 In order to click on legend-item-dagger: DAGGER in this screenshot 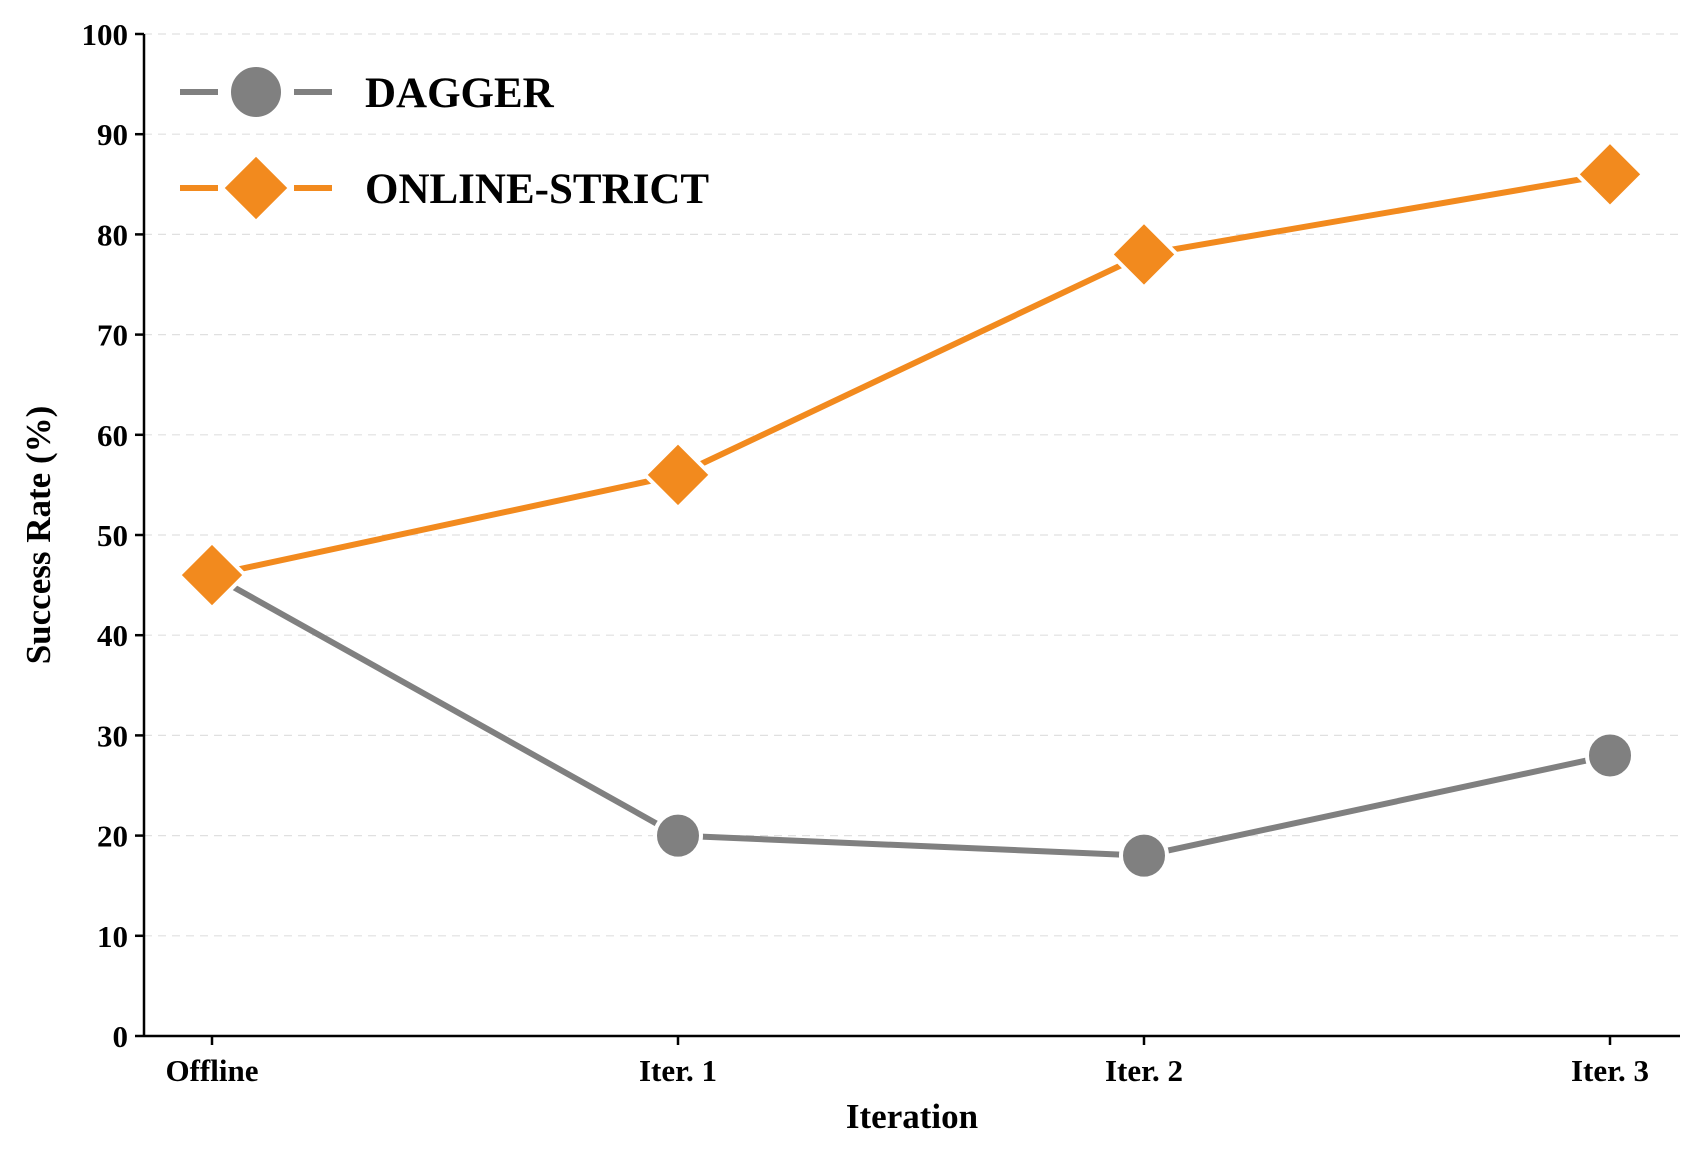, I will do `click(367, 92)`.